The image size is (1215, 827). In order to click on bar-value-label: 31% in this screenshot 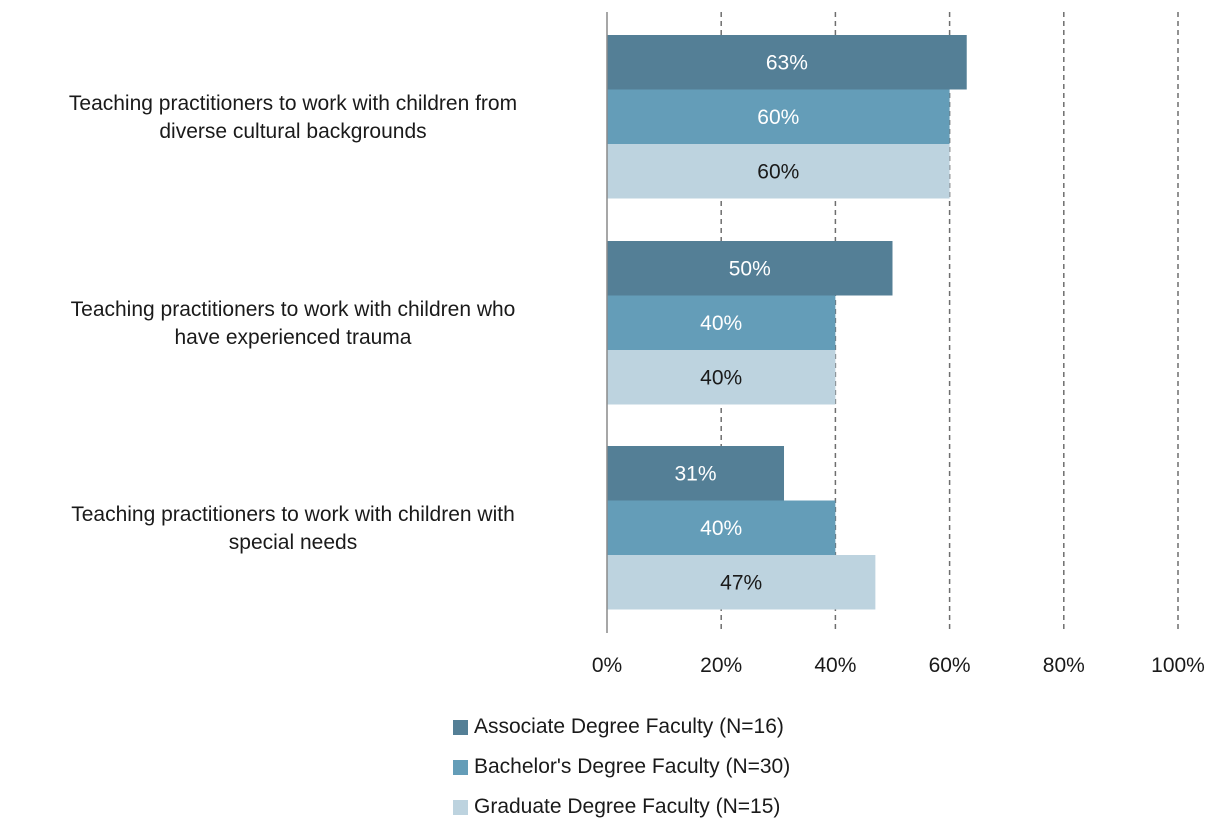, I will do `click(695, 473)`.